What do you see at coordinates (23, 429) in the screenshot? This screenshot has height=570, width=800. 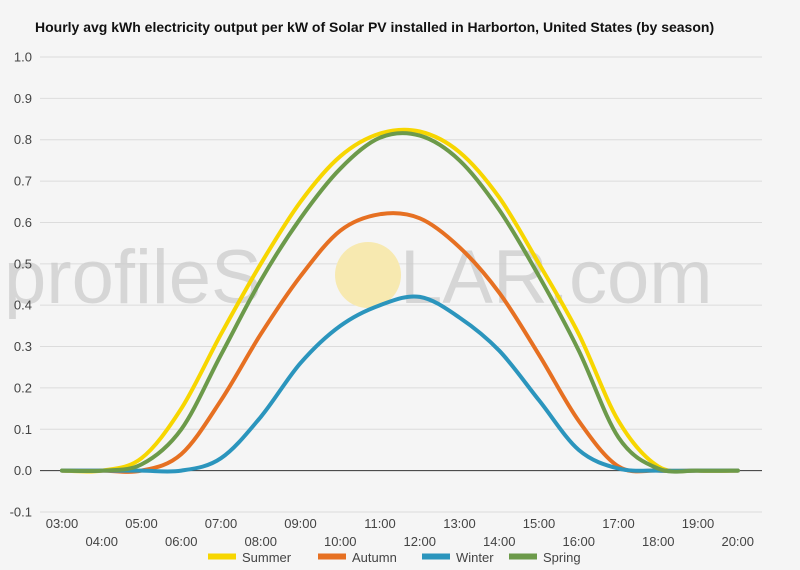 I see `y-tick-label: 0.1` at bounding box center [23, 429].